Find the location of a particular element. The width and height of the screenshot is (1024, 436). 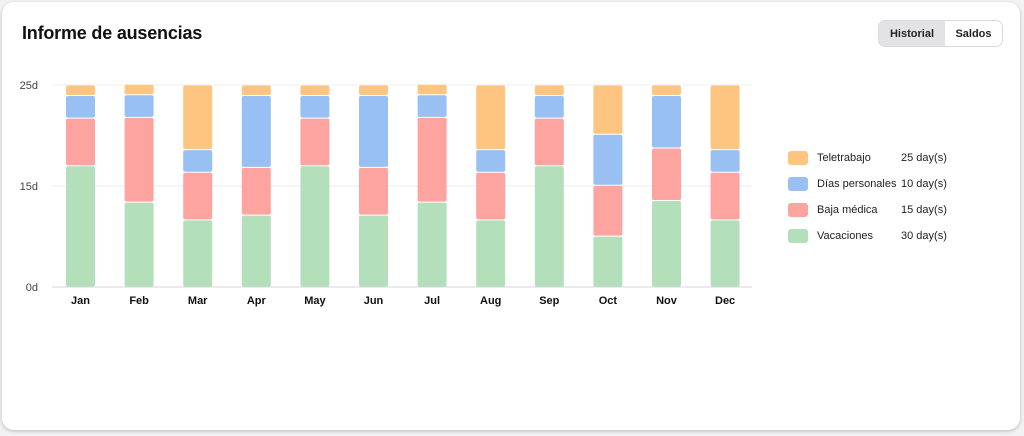

view-toggle: Historial Saldos is located at coordinates (940, 33).